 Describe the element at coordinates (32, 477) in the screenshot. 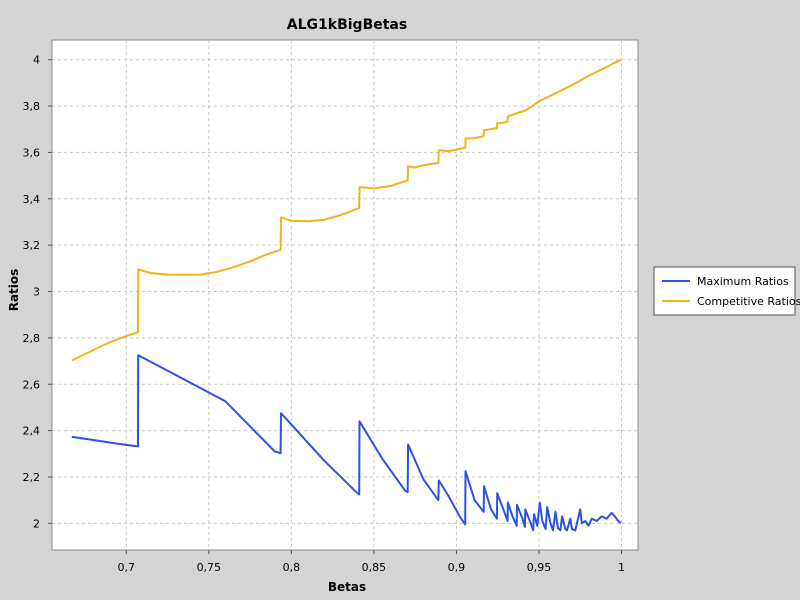

I see `y-tick-label: 2,2` at that location.